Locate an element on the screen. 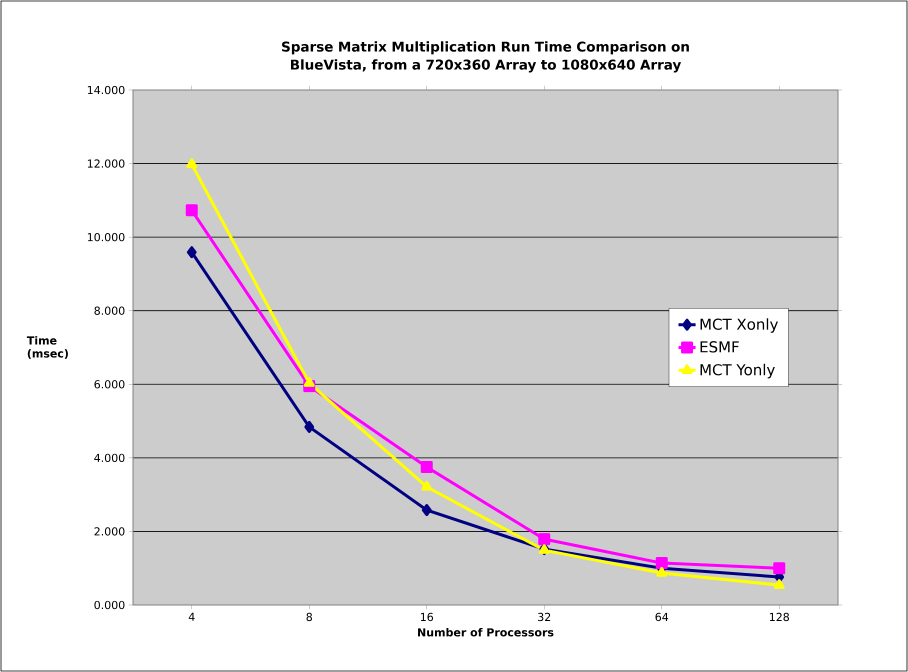 The height and width of the screenshot is (672, 908). legend-label: ESMF is located at coordinates (719, 347).